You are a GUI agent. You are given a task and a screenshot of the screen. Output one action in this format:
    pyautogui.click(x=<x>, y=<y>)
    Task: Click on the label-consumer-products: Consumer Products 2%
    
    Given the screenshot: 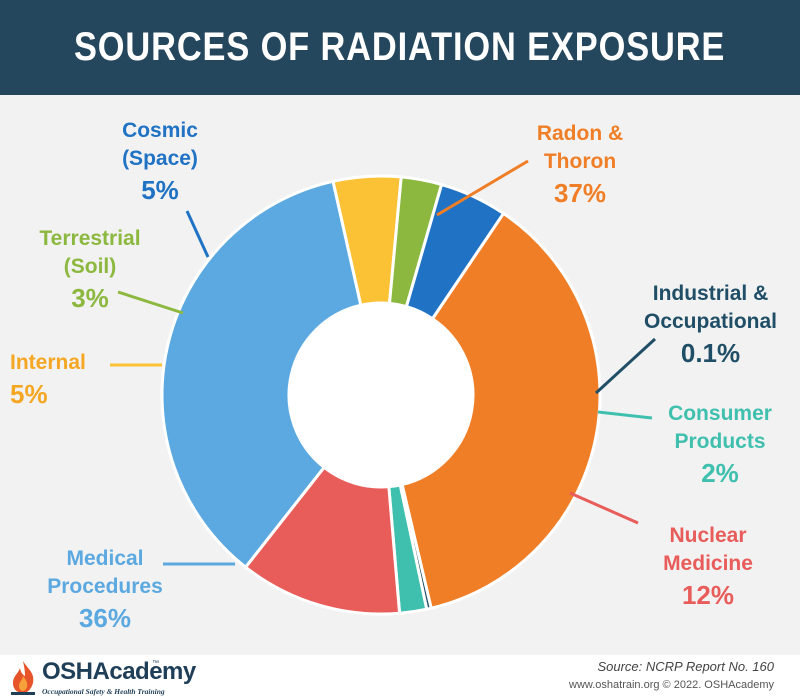 What is the action you would take?
    pyautogui.click(x=720, y=445)
    